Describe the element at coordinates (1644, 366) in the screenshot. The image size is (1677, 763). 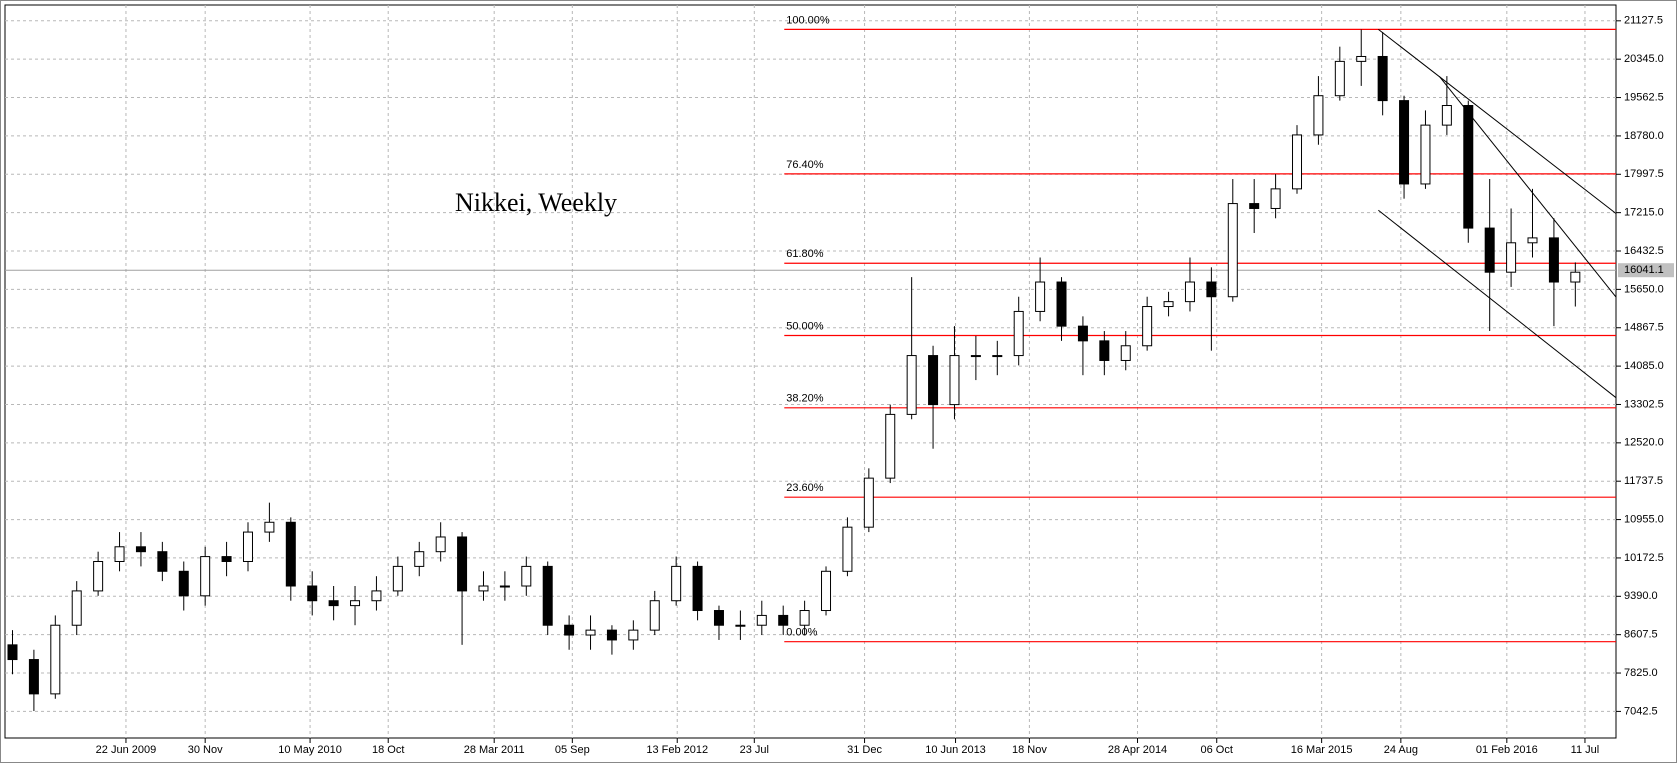
I see `y-tick-label: 14085.0` at that location.